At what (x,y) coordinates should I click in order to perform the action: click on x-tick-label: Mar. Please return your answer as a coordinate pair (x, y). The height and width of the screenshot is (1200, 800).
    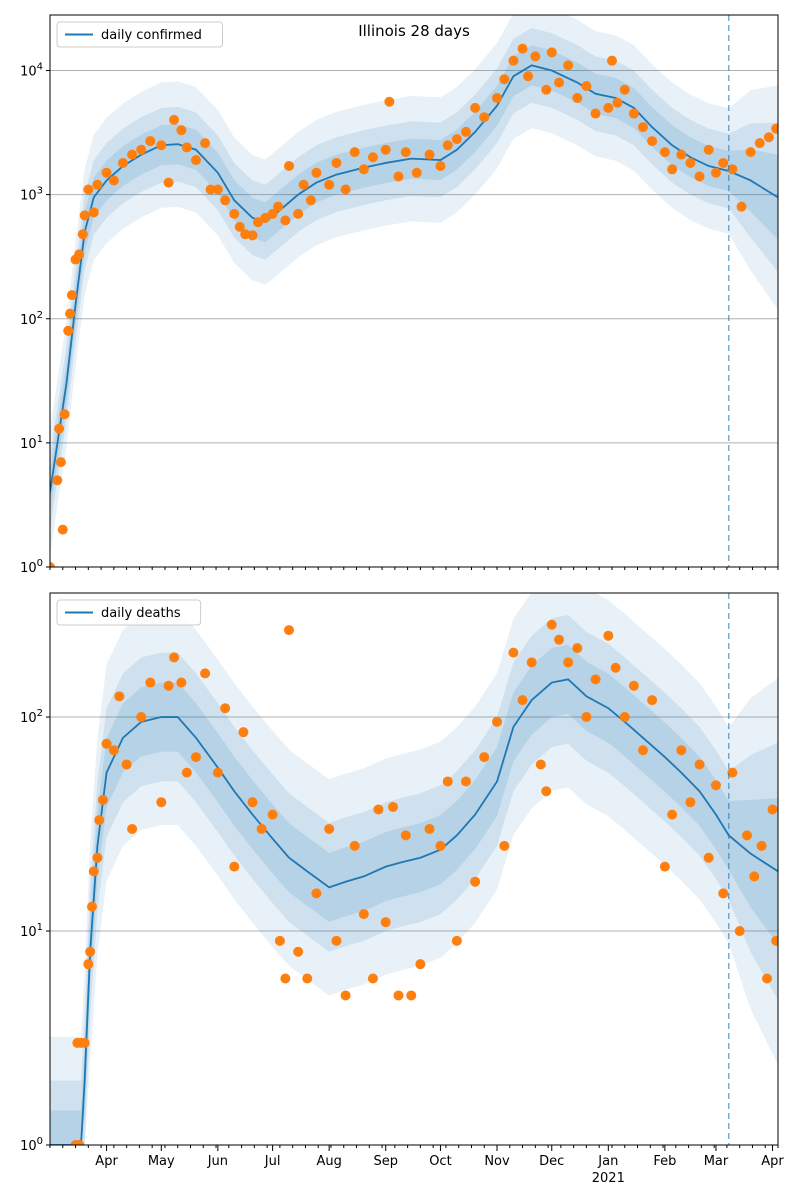
    Looking at the image, I should click on (716, 1161).